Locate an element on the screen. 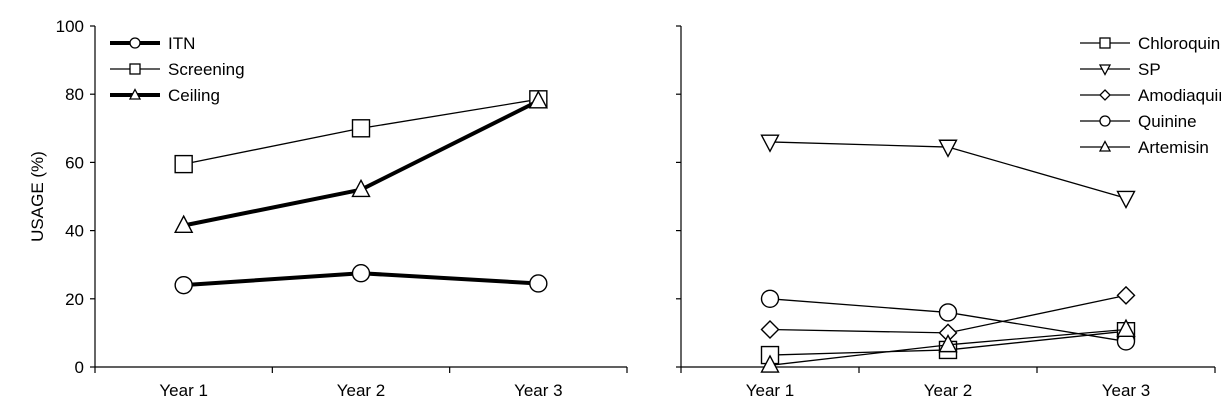 This screenshot has height=407, width=1221. legend-entry-quinine: Quinine is located at coordinates (1138, 121).